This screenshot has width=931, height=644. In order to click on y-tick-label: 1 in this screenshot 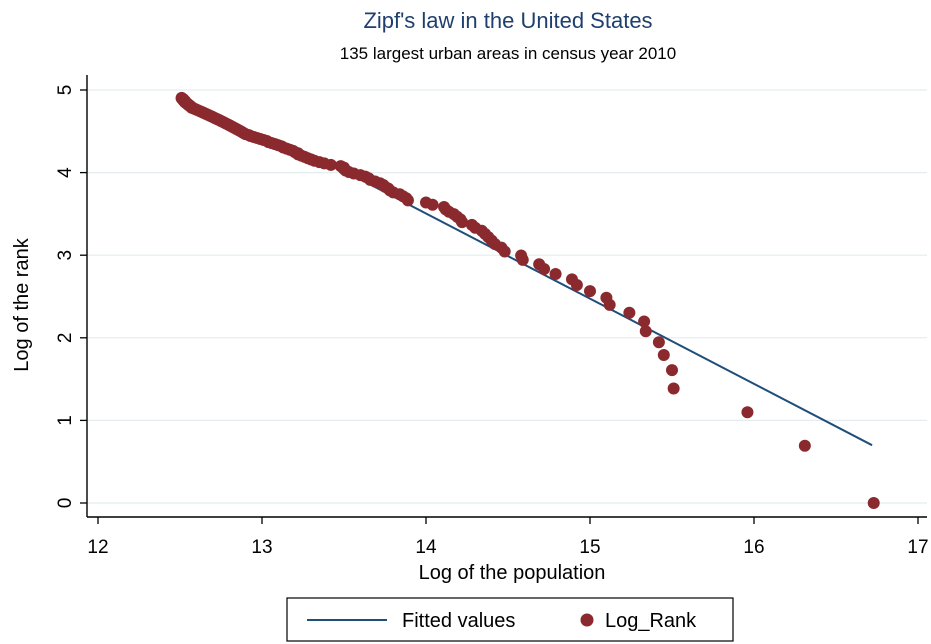, I will do `click(65, 420)`.